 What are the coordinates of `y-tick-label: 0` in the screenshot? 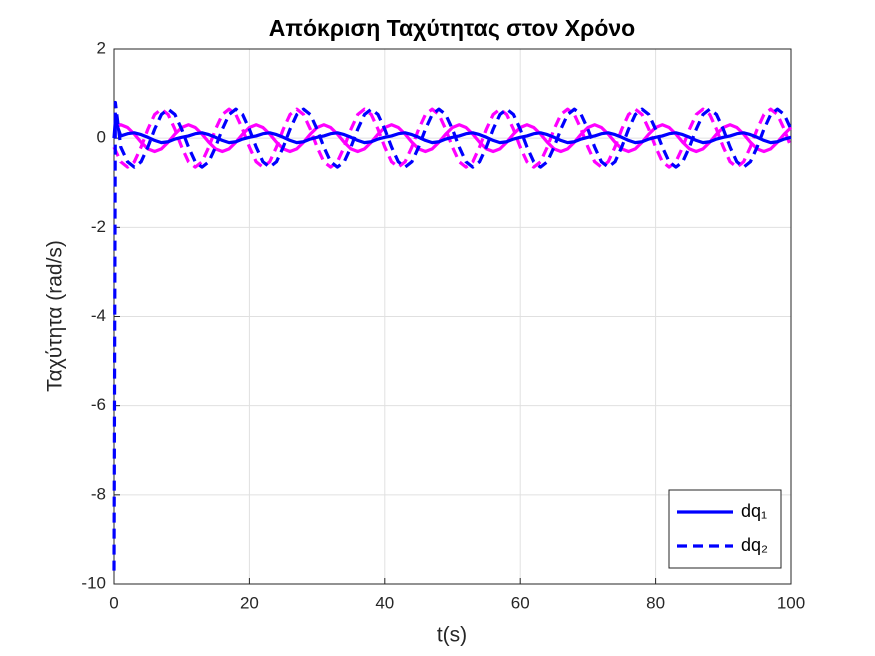 It's located at (101, 137).